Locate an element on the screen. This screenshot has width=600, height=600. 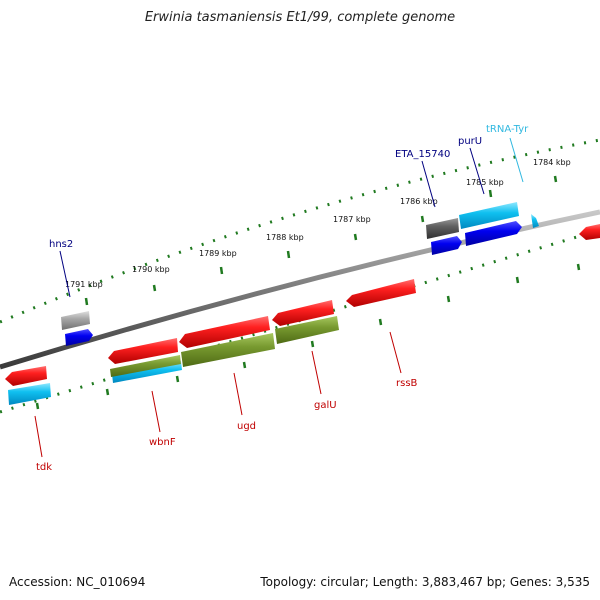
gene-label-eta15740: ETA_15740 is located at coordinates (422, 154).